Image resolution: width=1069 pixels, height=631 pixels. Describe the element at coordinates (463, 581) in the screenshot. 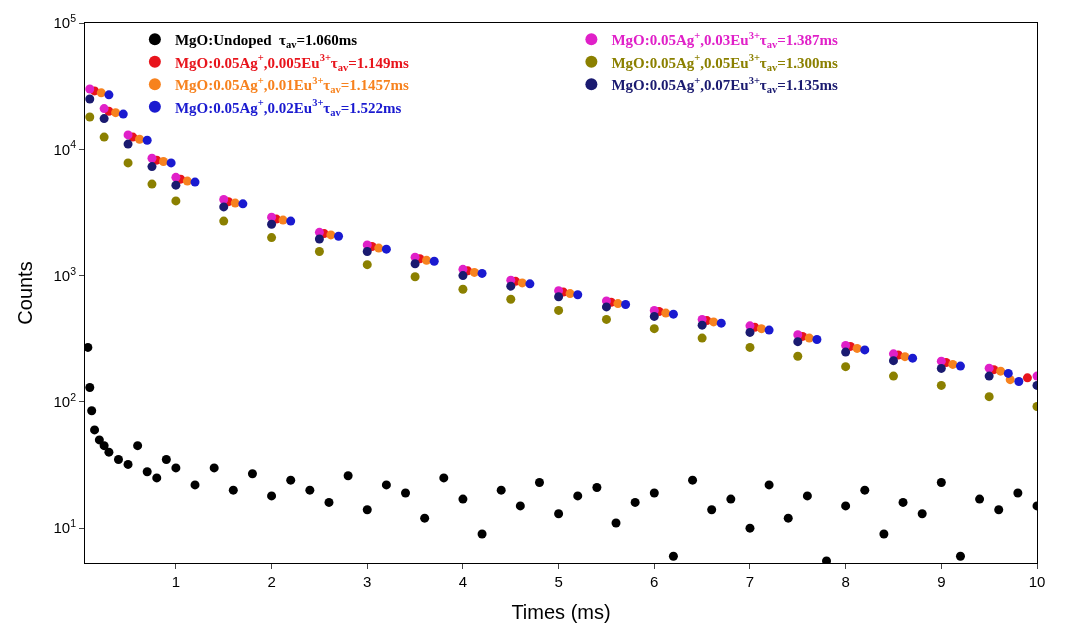

I see `x-tick-label: 4` at that location.